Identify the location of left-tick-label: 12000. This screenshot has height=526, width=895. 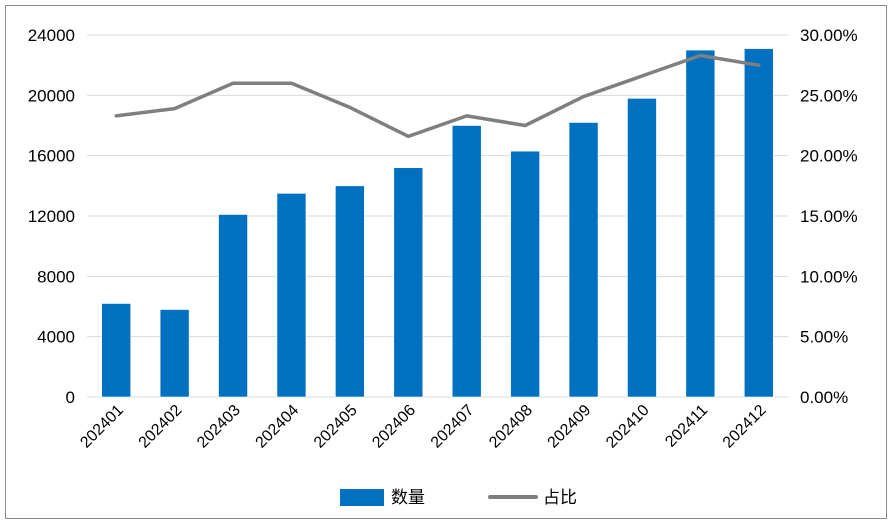
(51, 216).